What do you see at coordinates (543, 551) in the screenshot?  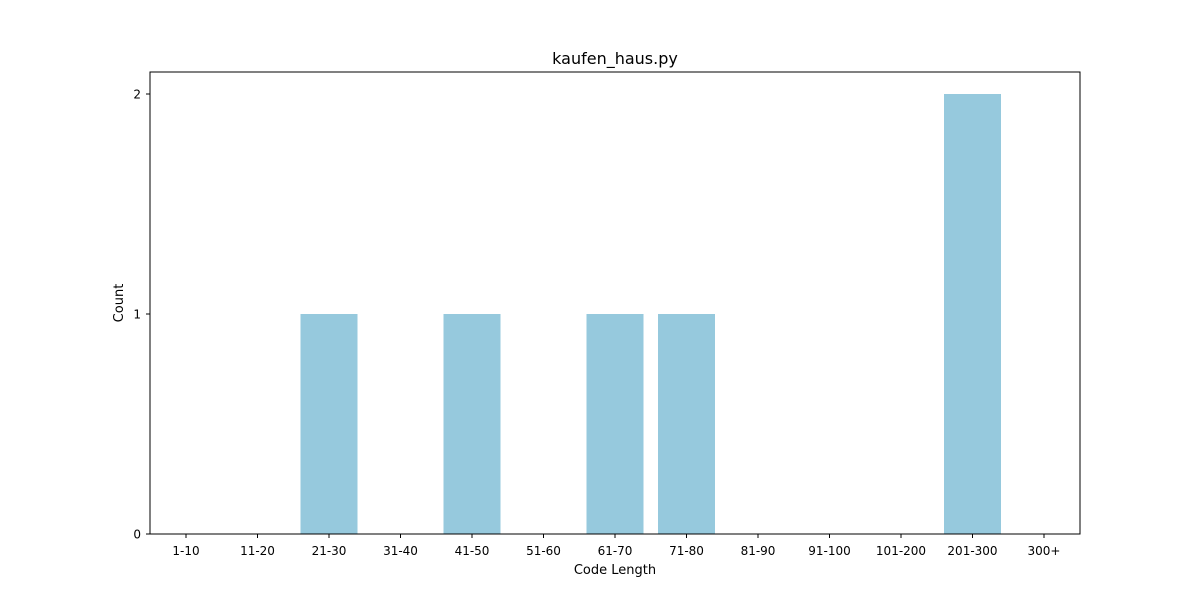 I see `x-tick-label: 51-60` at bounding box center [543, 551].